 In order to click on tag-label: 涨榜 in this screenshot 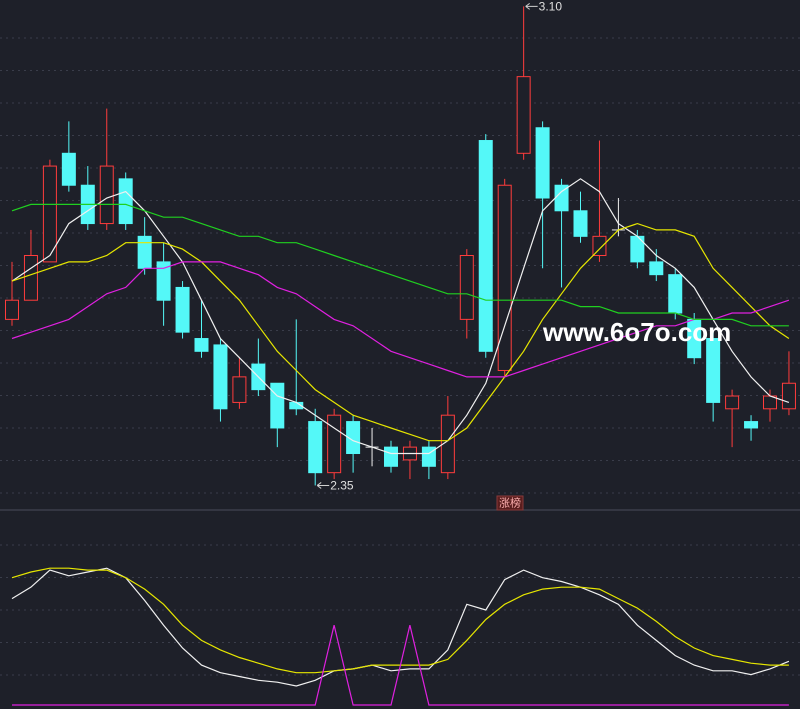, I will do `click(510, 502)`.